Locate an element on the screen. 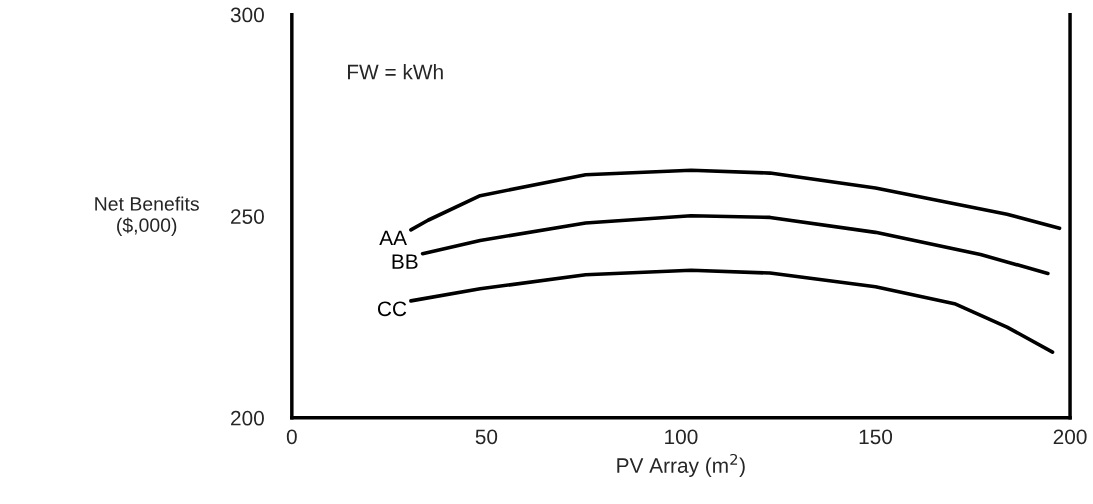 This screenshot has width=1093, height=504. x-tick-label: 0 is located at coordinates (291, 437).